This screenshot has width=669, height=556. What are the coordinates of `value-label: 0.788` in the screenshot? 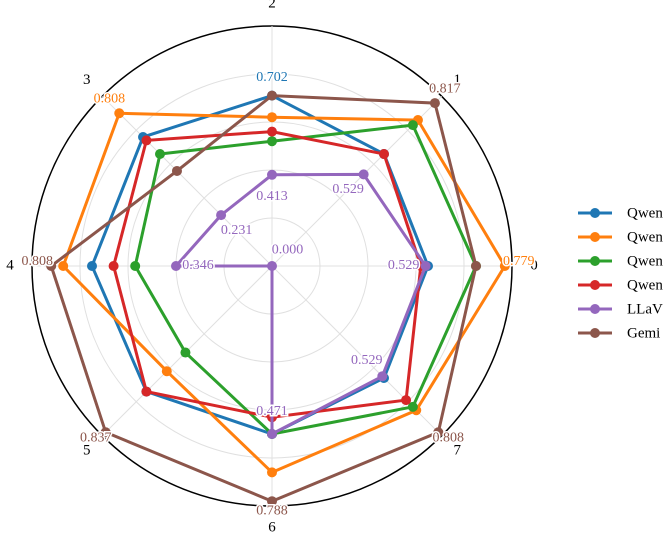 It's located at (272, 510).